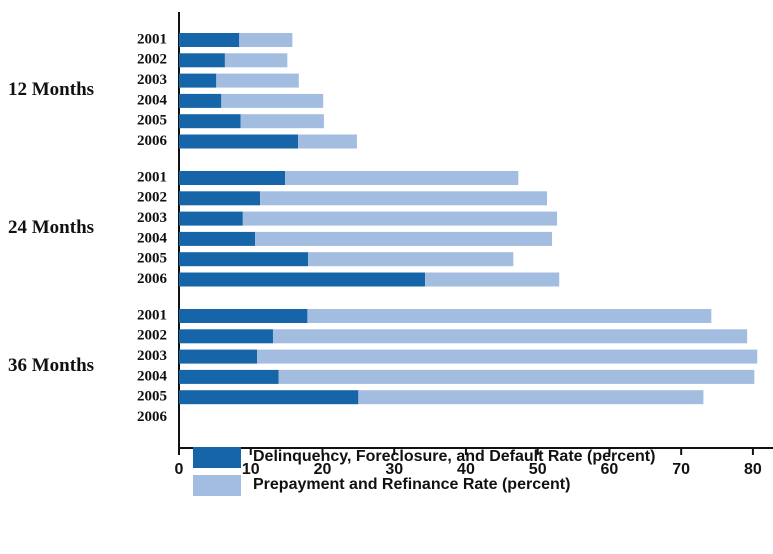  Describe the element at coordinates (466, 469) in the screenshot. I see `x-tick-label: 40` at that location.